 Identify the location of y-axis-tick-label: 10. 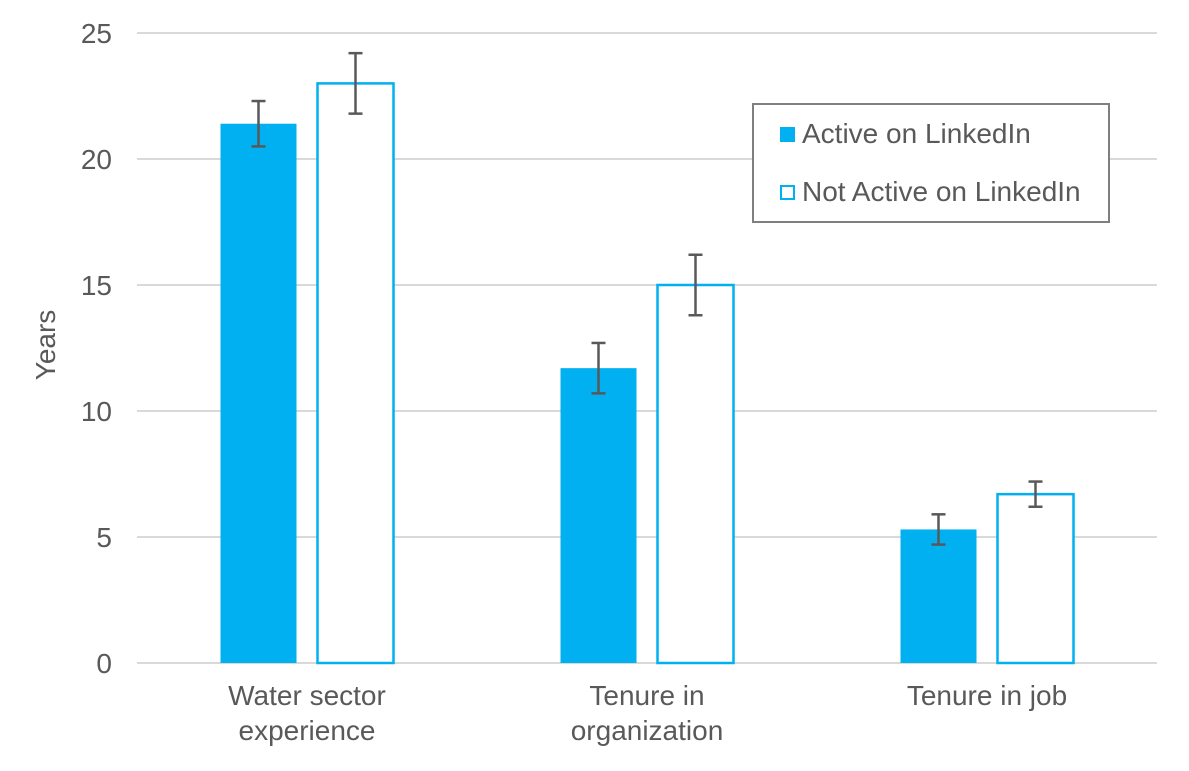
(96, 411).